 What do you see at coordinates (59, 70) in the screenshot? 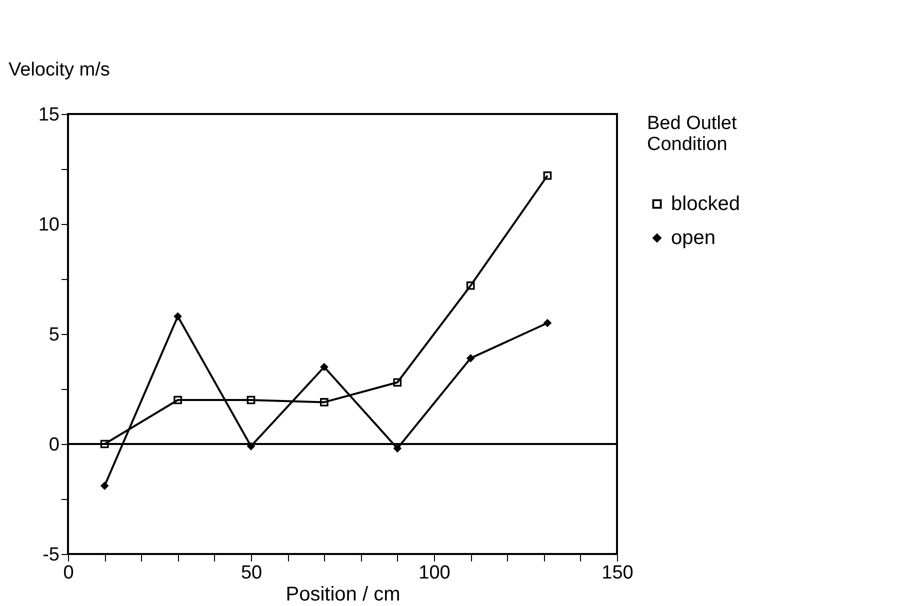
I see `y-axis-title: Velocity m/s` at bounding box center [59, 70].